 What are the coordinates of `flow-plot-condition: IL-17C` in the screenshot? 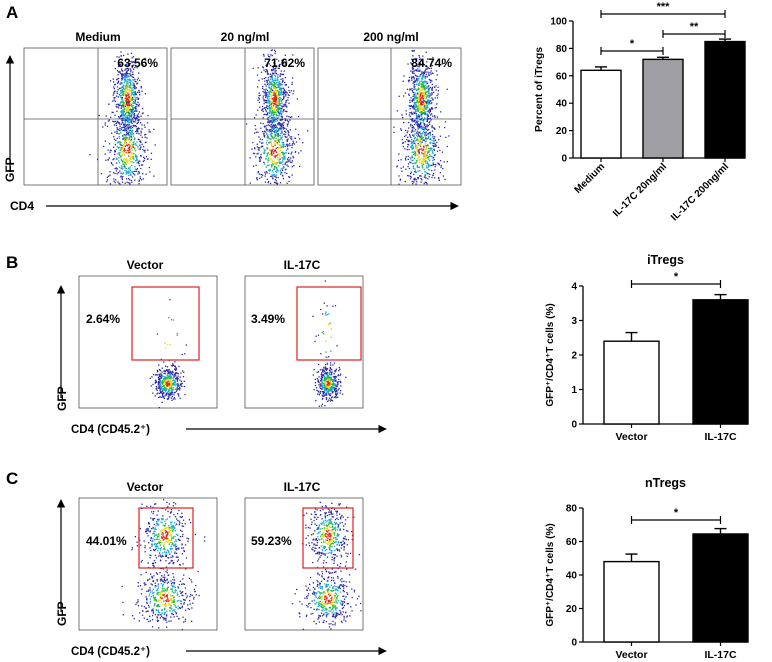 It's located at (302, 265).